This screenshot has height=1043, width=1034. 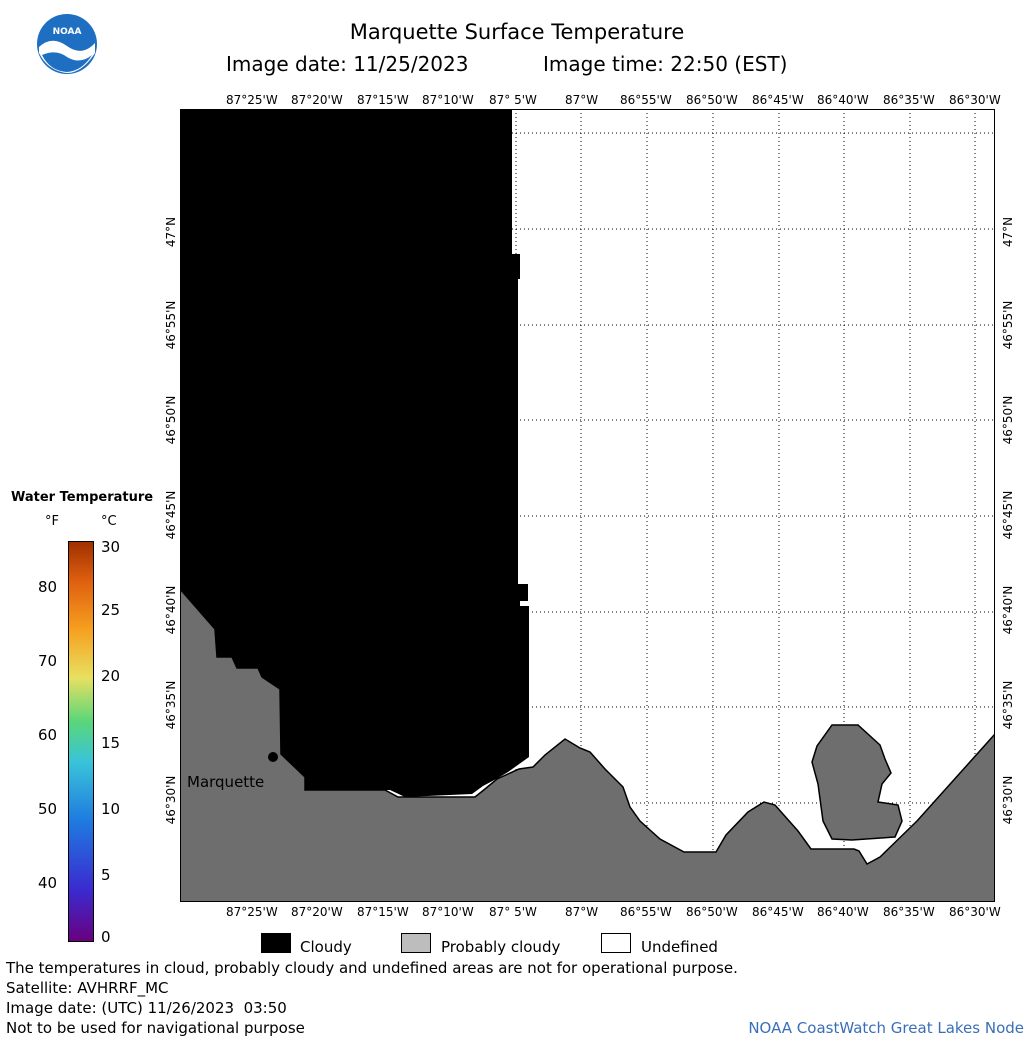 I want to click on map-title: Marquette Surface Temperature, so click(x=517, y=32).